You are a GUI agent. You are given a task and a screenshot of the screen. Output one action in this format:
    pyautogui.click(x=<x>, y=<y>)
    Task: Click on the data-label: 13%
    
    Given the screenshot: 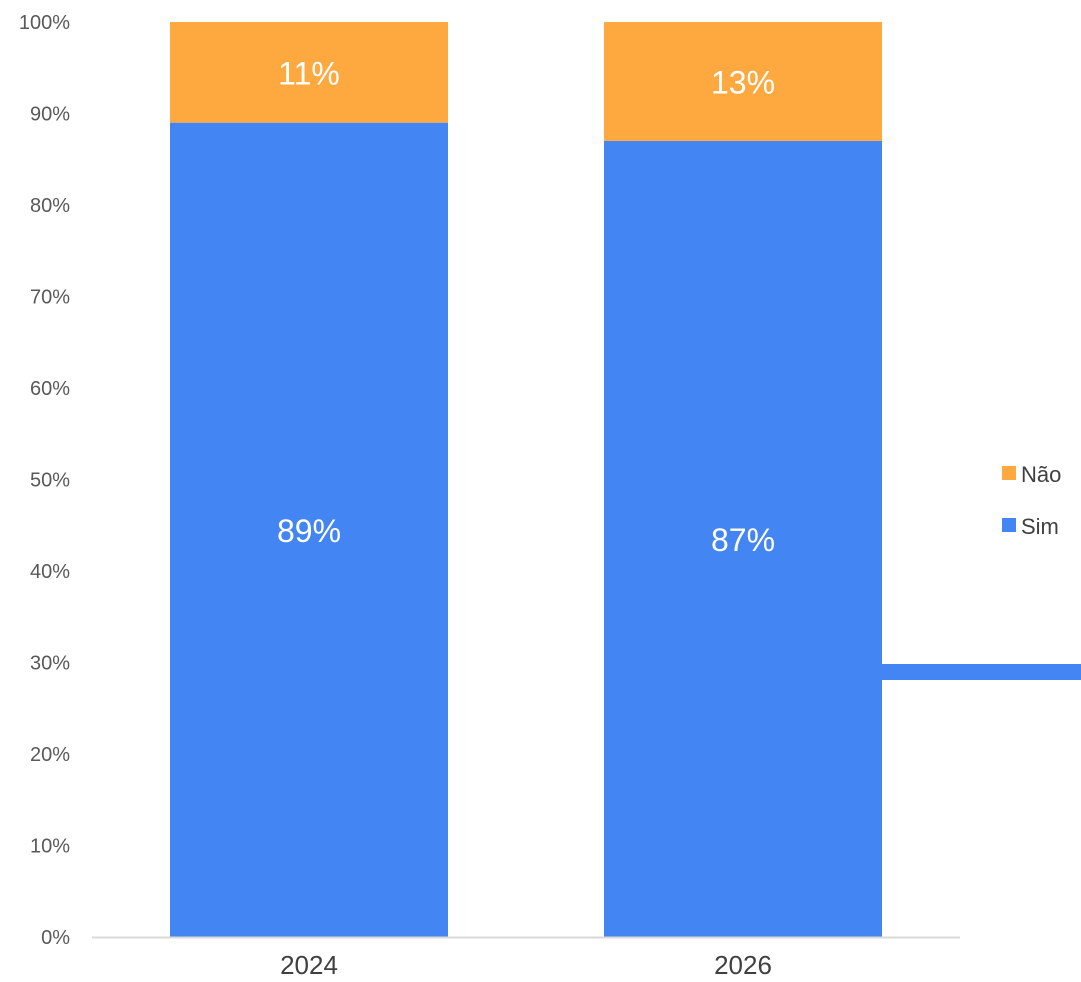 What is the action you would take?
    pyautogui.click(x=743, y=82)
    